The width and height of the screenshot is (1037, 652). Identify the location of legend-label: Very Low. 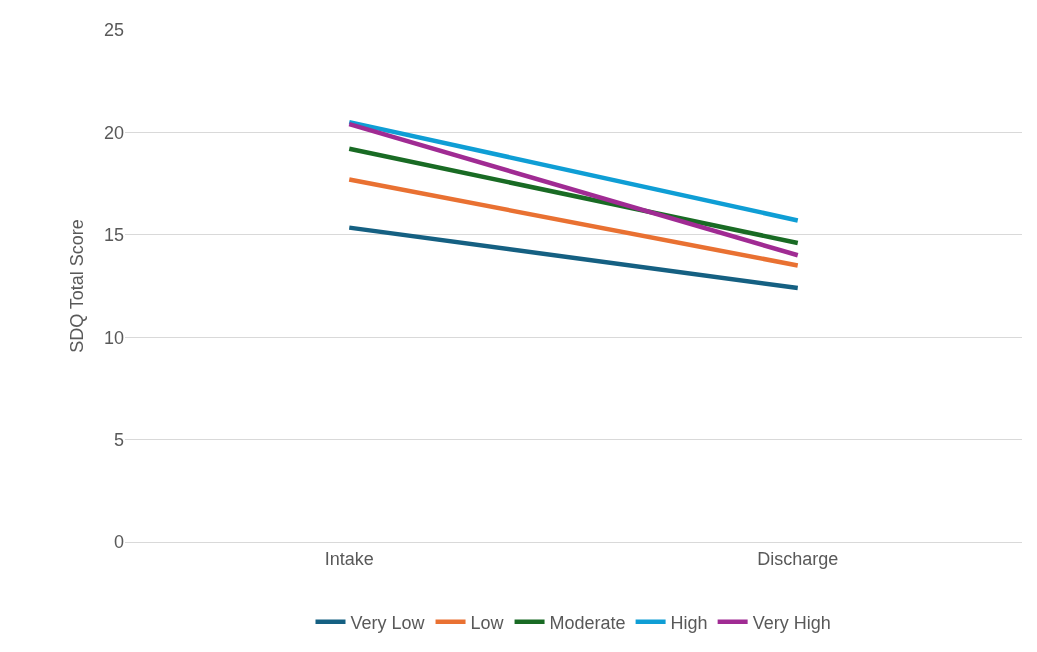
(388, 622).